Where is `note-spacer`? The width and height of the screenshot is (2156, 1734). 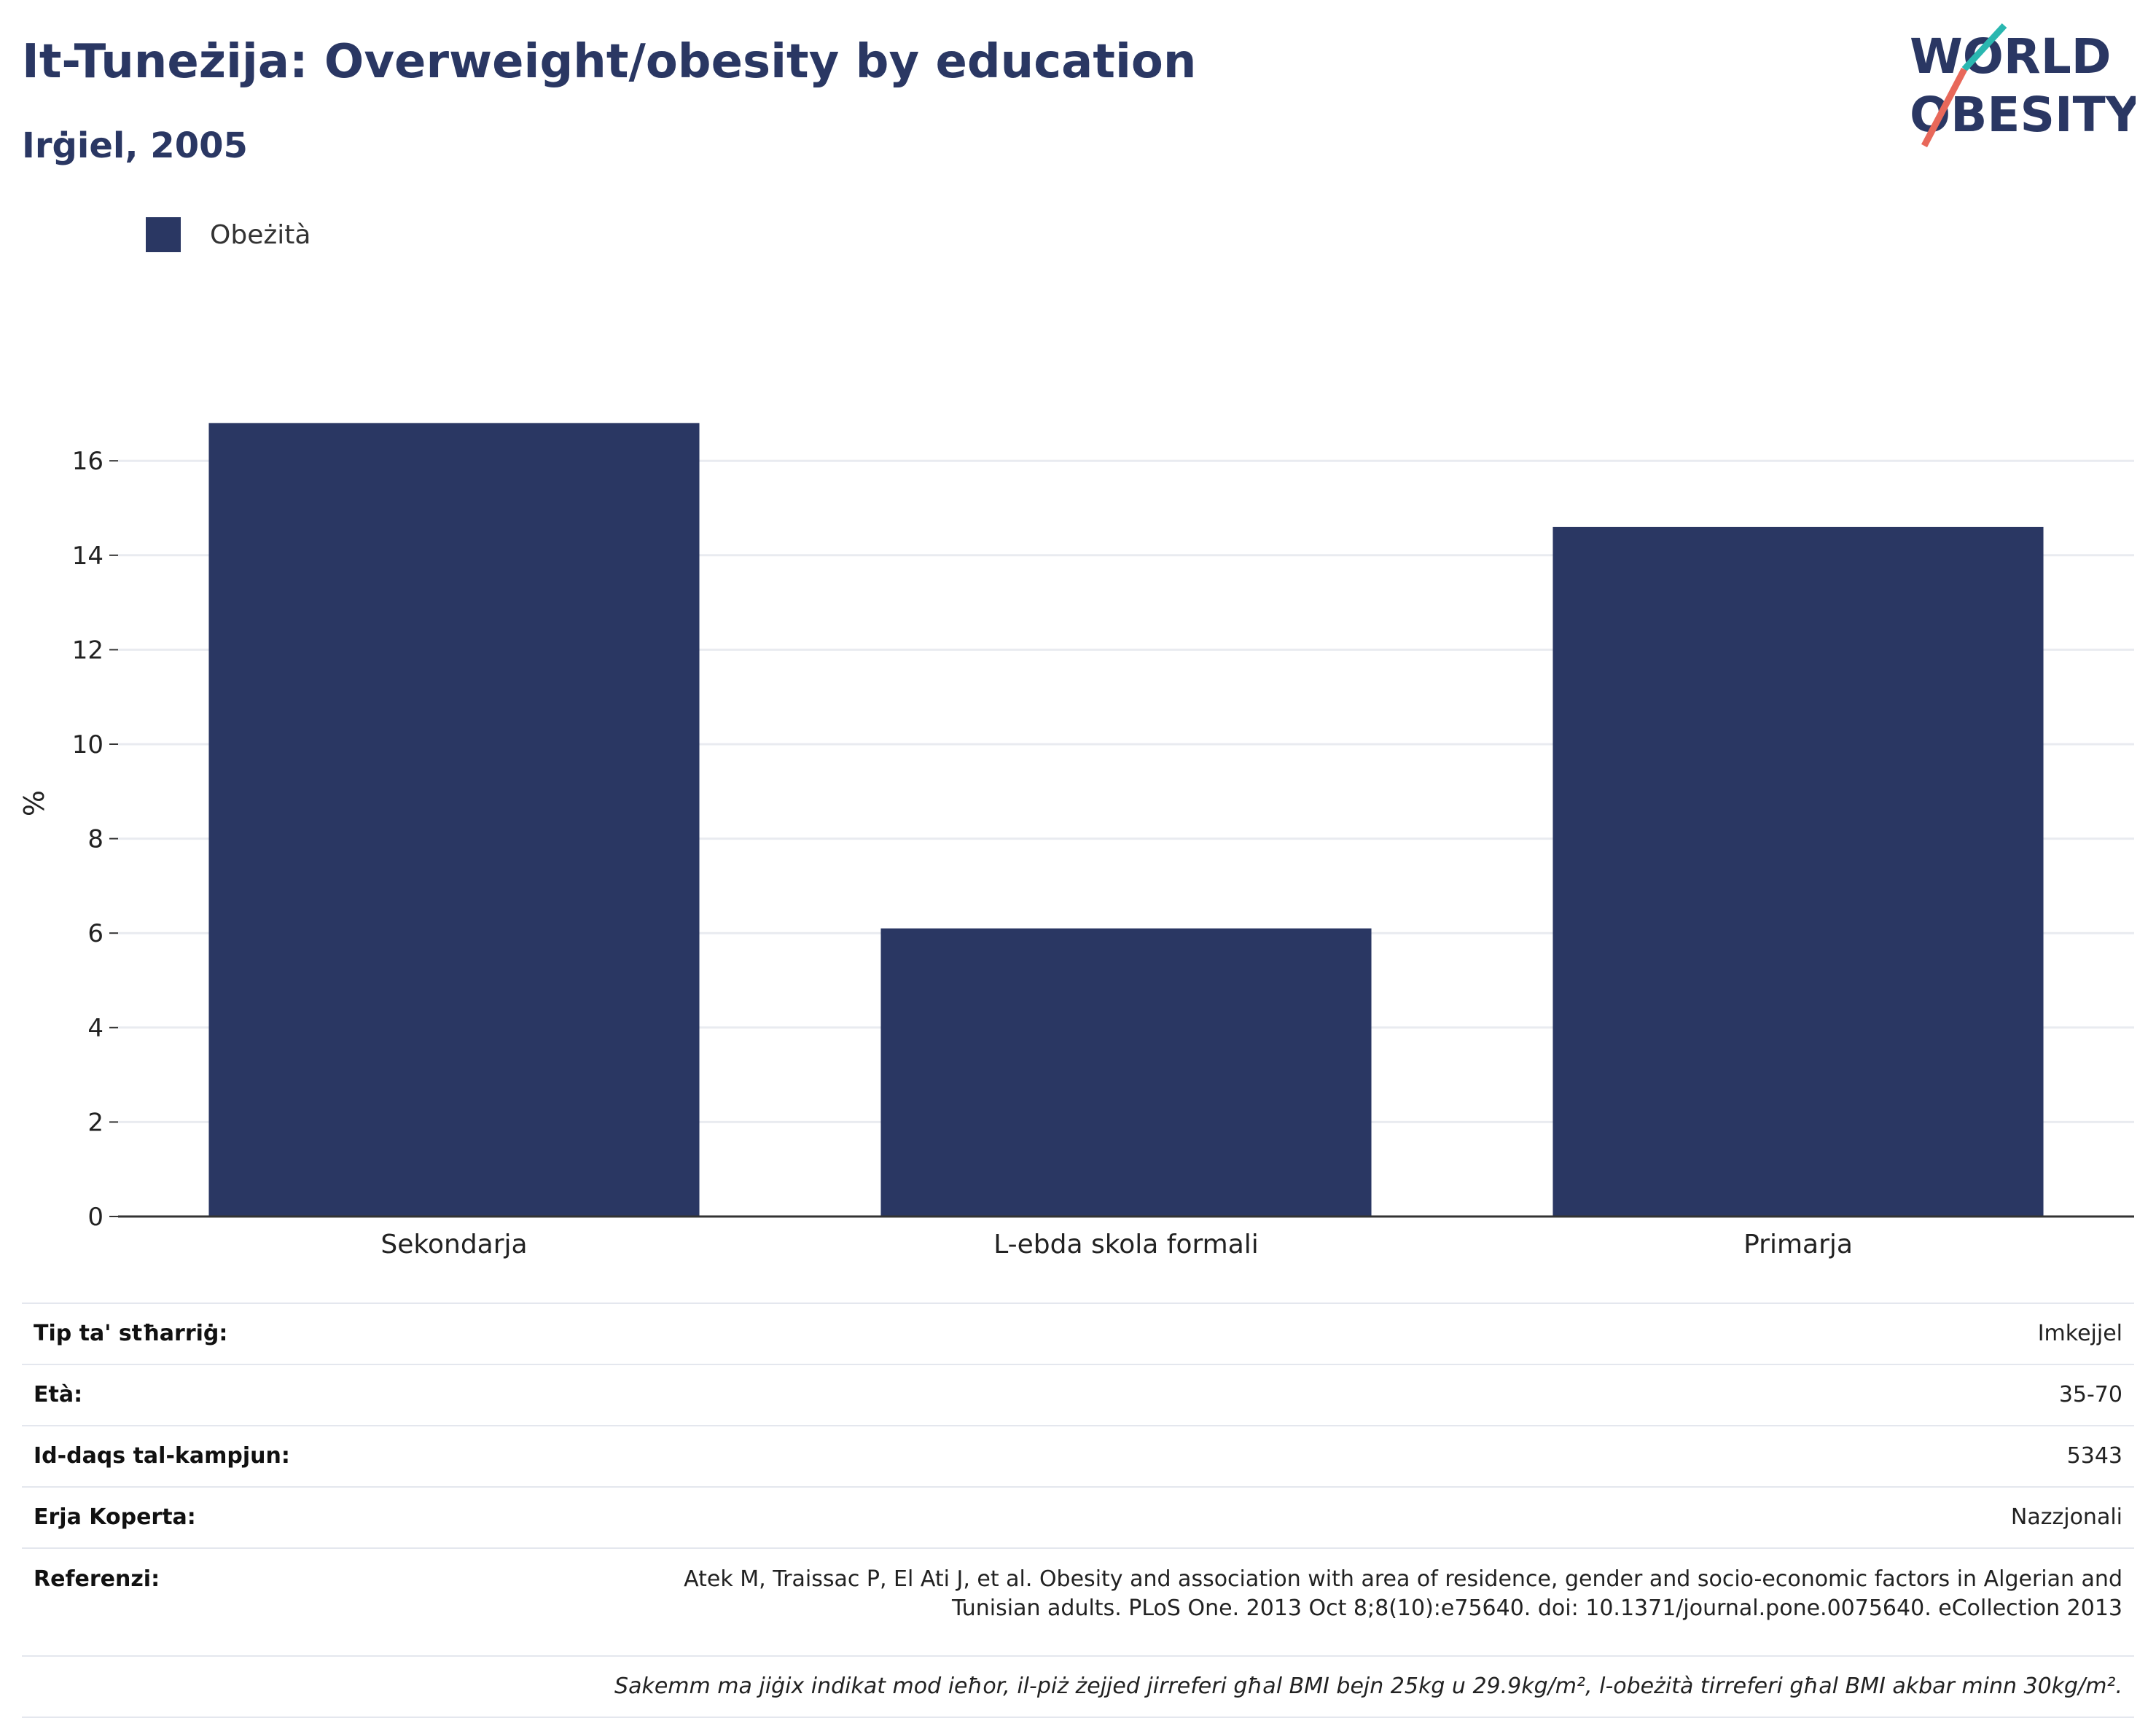 note-spacer is located at coordinates (216, 1687).